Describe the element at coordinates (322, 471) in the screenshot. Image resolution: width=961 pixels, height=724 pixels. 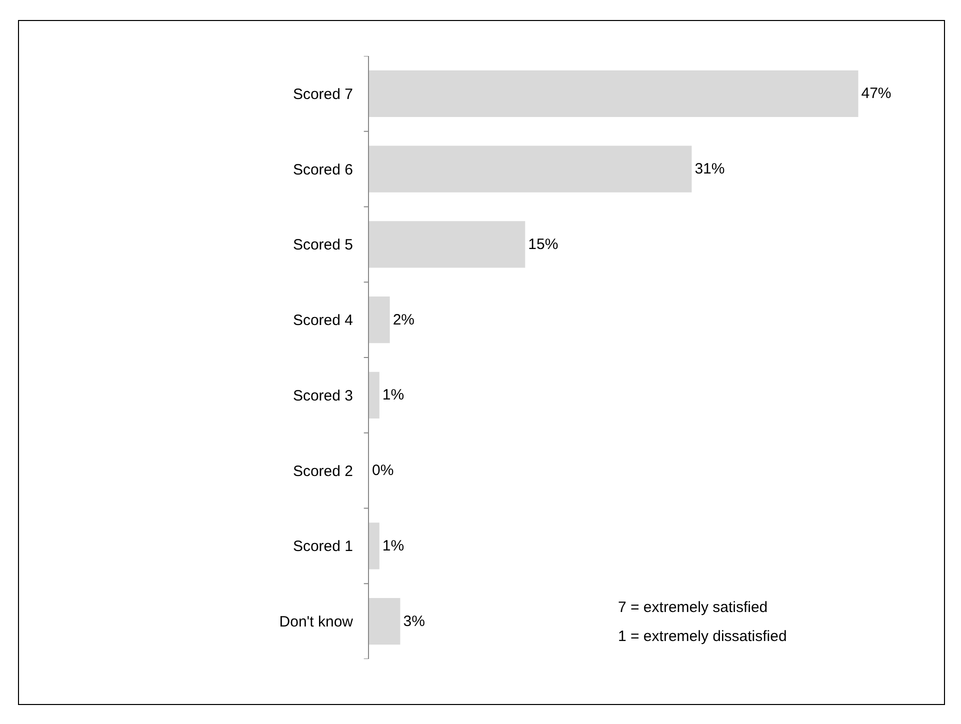
I see `y-tick-label: Scored 2` at that location.